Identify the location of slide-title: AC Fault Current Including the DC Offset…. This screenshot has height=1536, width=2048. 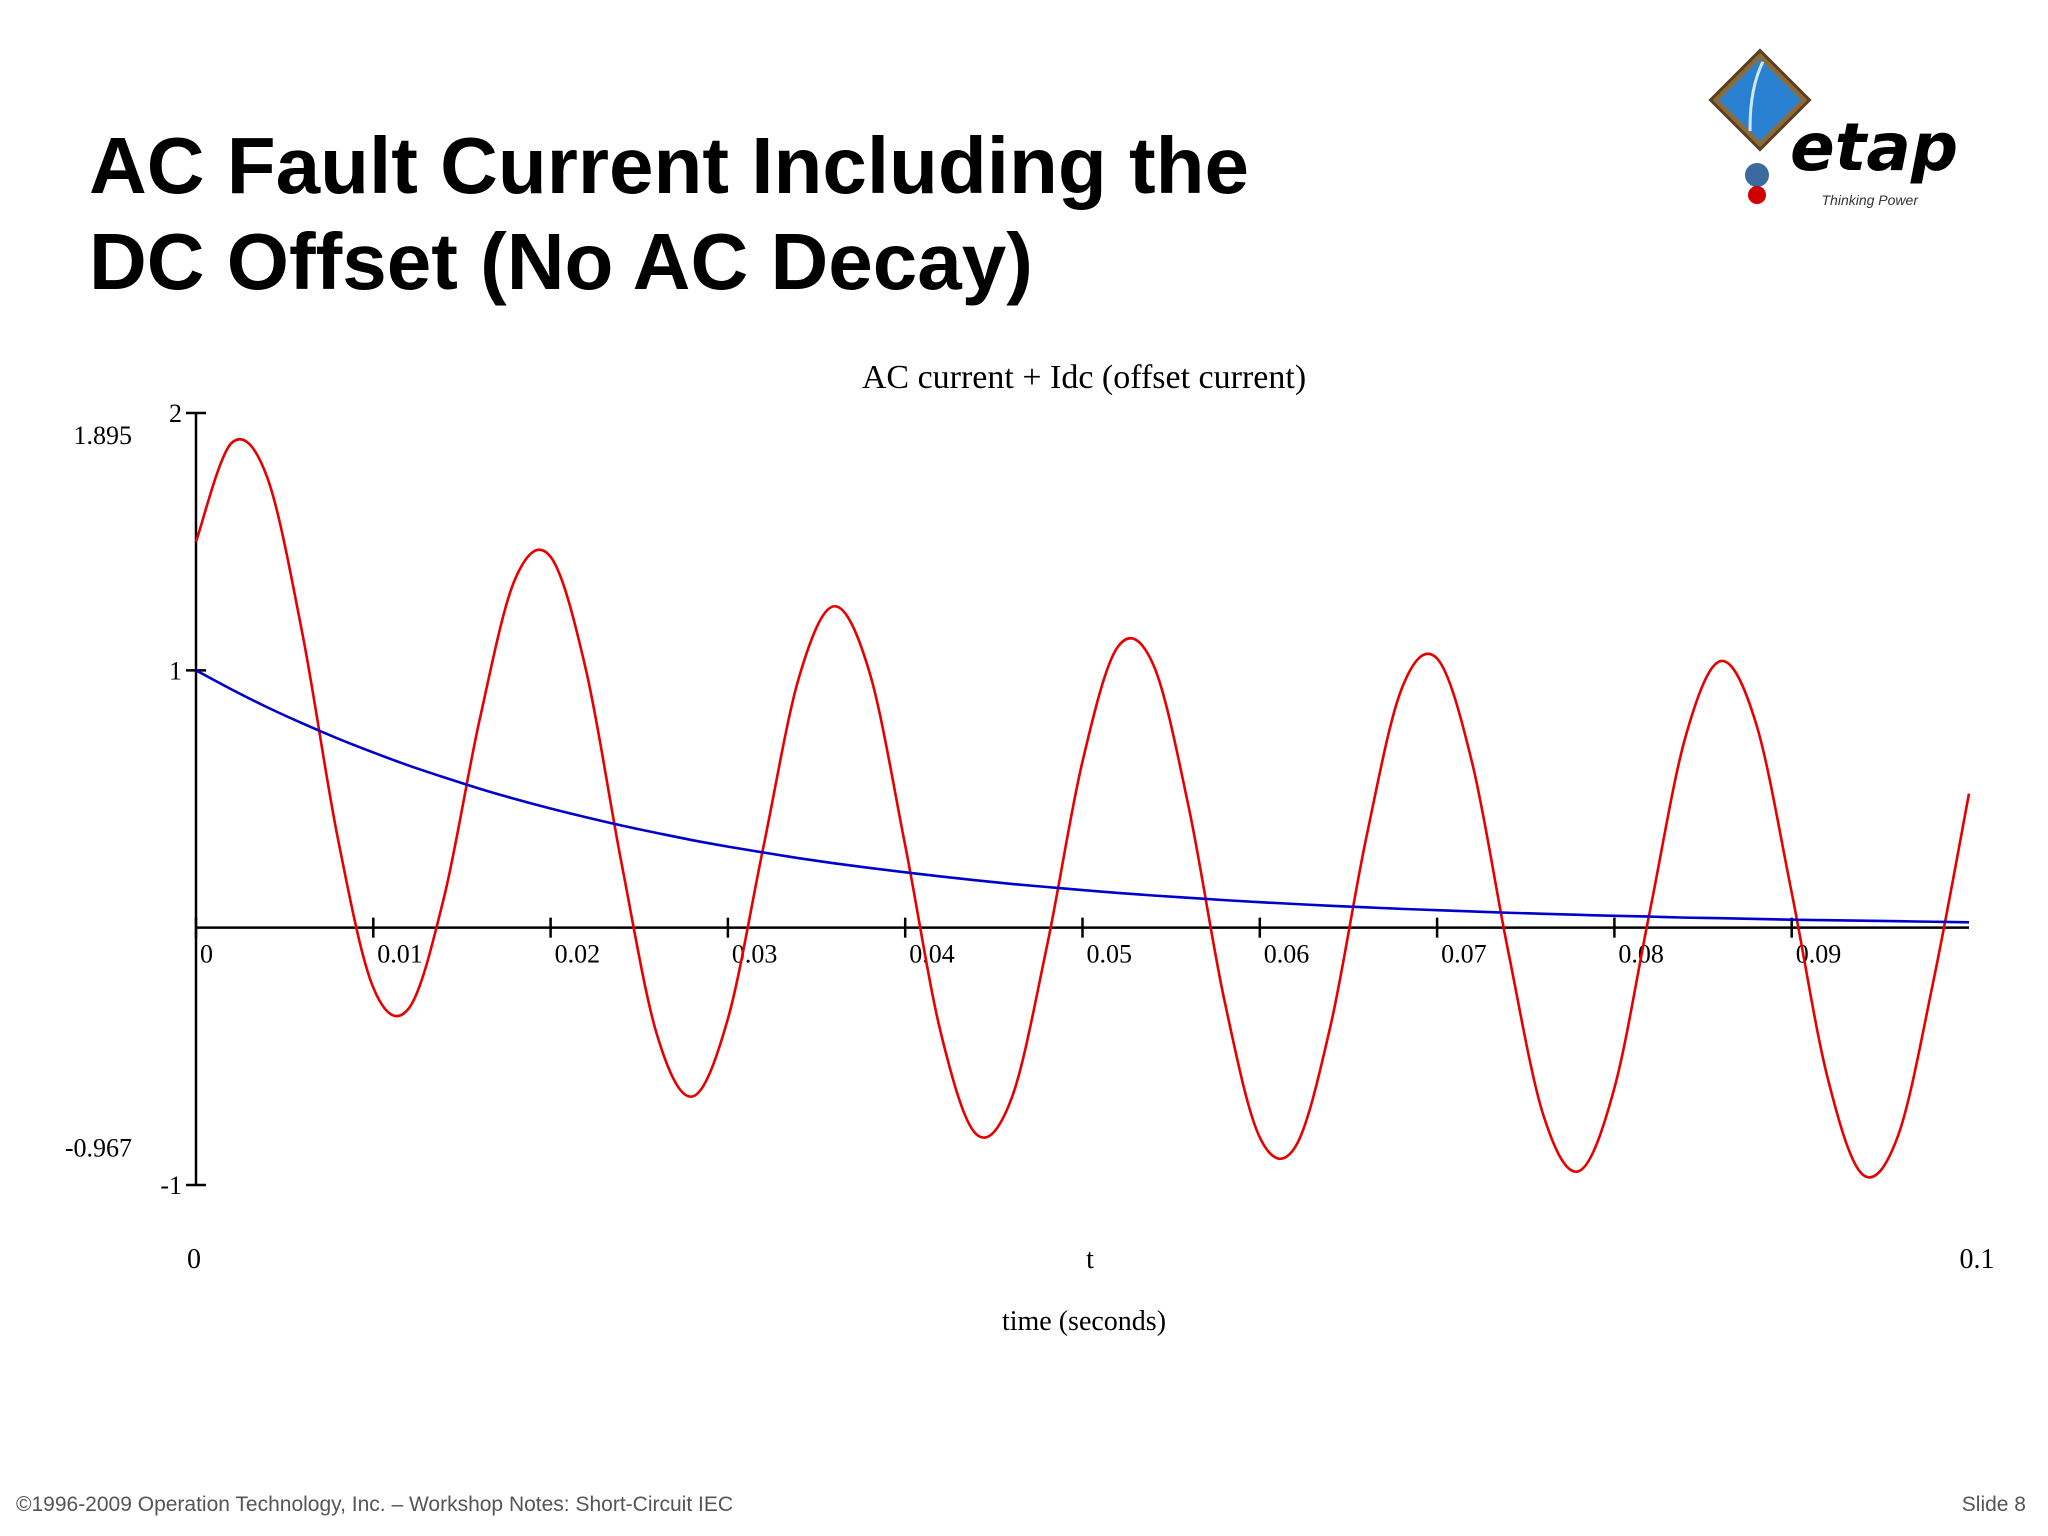
(669, 214).